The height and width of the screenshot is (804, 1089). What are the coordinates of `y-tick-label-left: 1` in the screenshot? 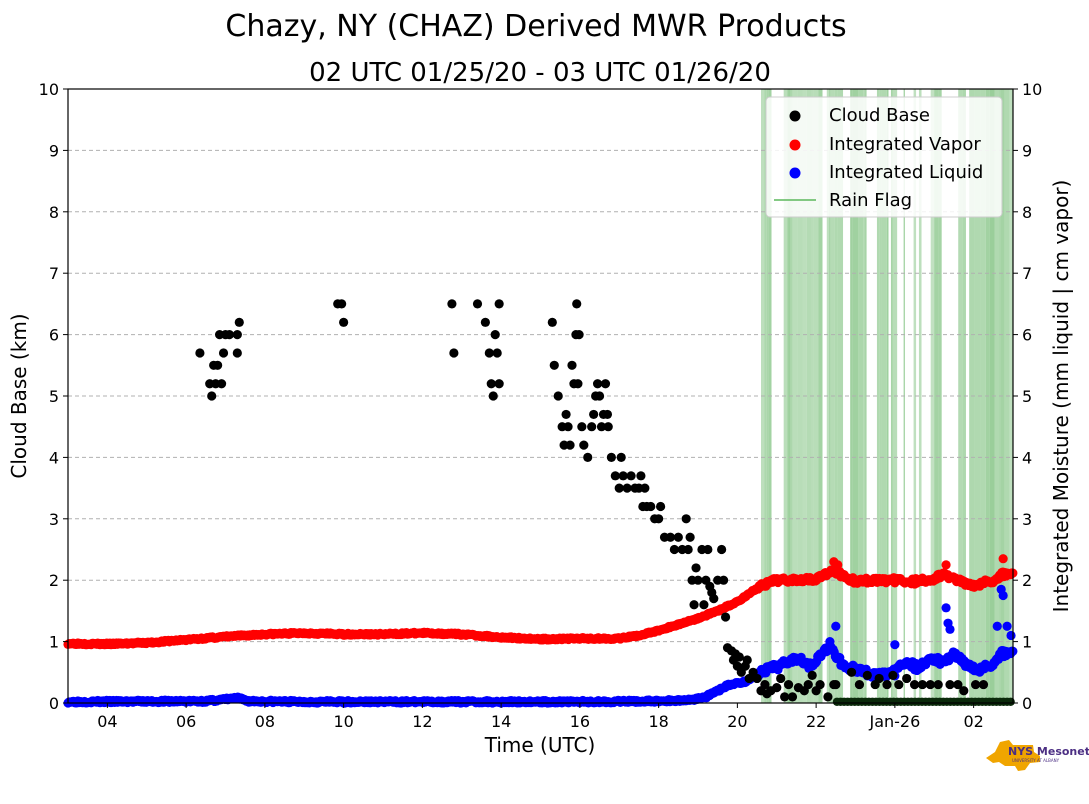 It's located at (54, 642).